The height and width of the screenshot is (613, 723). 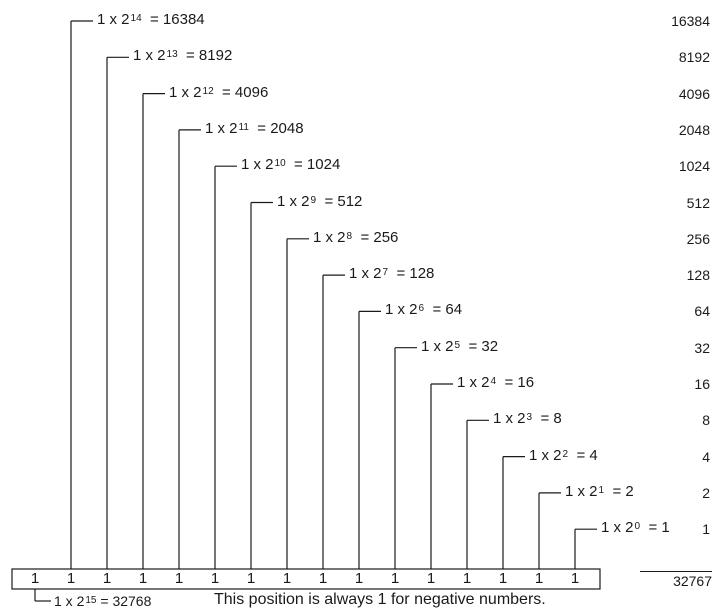 What do you see at coordinates (91, 600) in the screenshot?
I see `sign-bit-exp: 15` at bounding box center [91, 600].